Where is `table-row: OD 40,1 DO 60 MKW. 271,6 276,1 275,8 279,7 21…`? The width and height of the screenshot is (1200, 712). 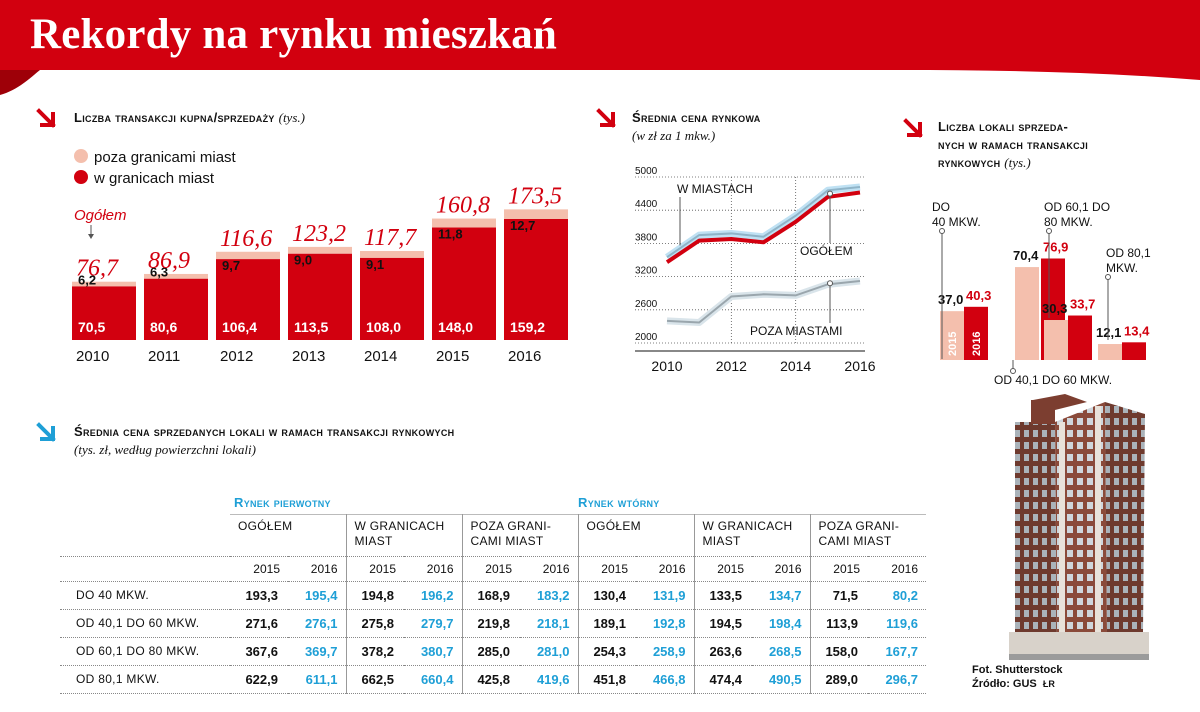 table-row: OD 40,1 DO 60 MKW. 271,6 276,1 275,8 279,7 21… is located at coordinates (493, 623).